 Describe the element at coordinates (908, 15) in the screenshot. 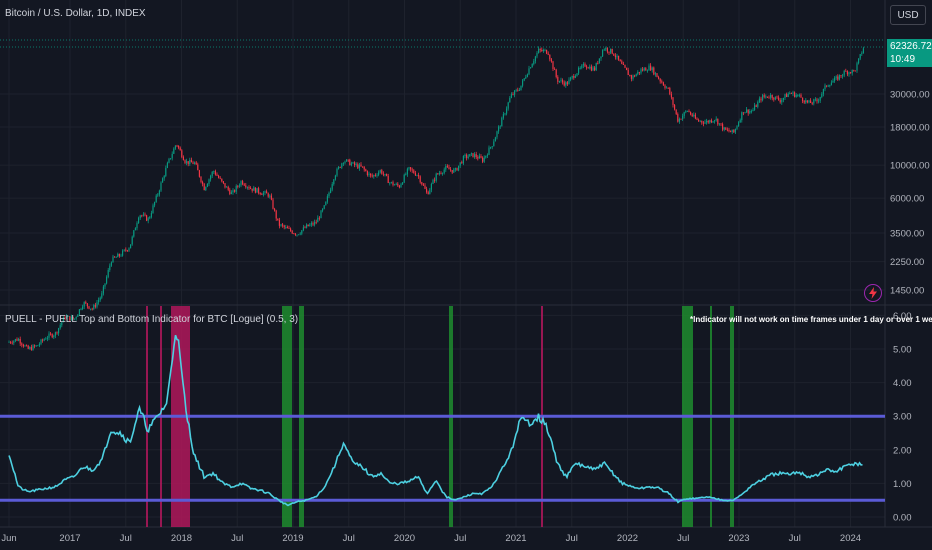

I see `currency-button: USD` at that location.